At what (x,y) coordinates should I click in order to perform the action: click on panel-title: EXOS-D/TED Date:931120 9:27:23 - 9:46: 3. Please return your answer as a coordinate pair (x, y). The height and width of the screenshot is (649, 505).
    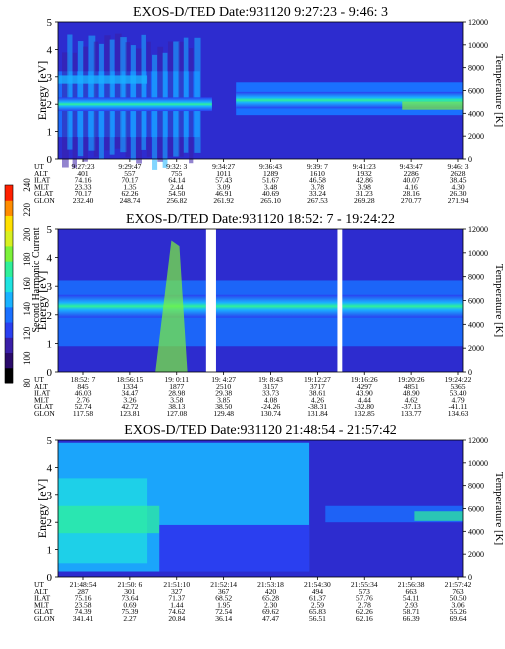
    Looking at the image, I should click on (260, 12).